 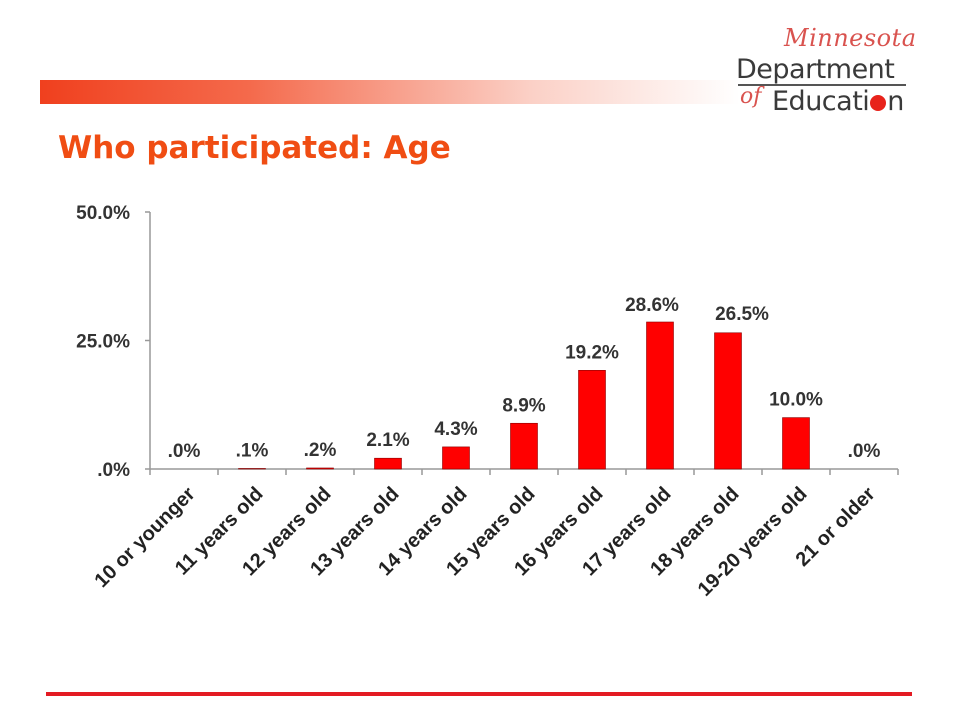 What do you see at coordinates (751, 96) in the screenshot?
I see `logo-of-text: of` at bounding box center [751, 96].